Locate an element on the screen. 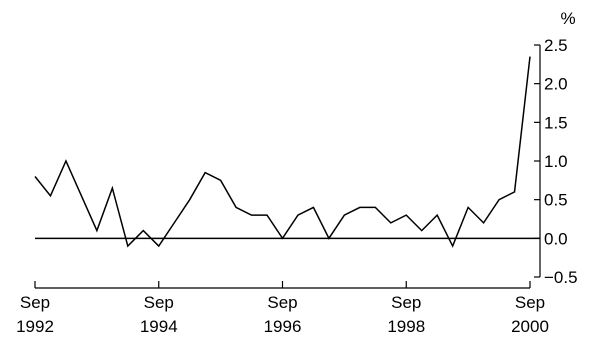 This screenshot has height=344, width=595. y-tick-label: 0.0 is located at coordinates (556, 238).